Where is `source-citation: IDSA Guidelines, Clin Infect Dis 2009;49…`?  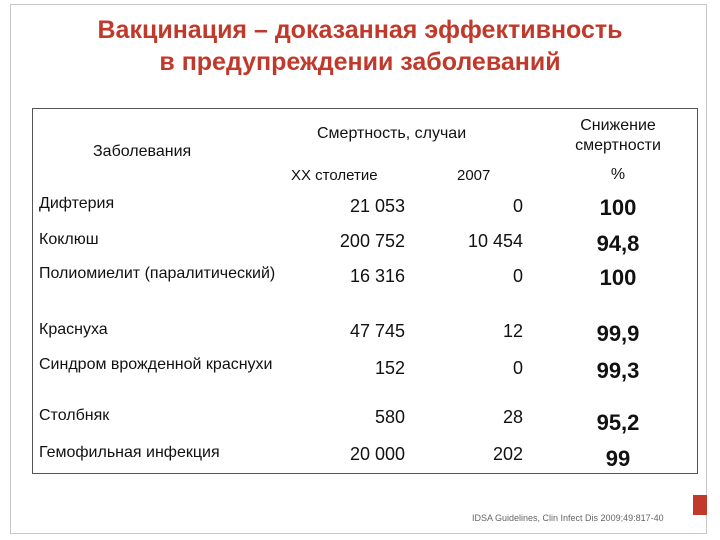 source-citation: IDSA Guidelines, Clin Infect Dis 2009;49… is located at coordinates (568, 518).